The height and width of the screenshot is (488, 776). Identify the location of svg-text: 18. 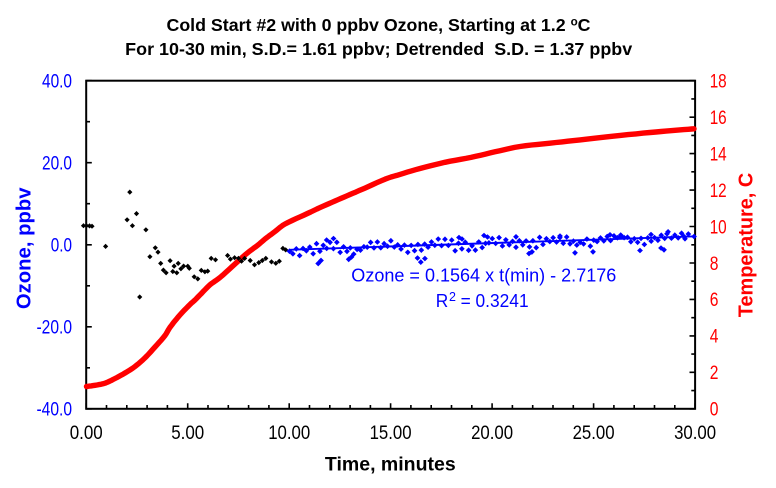
(718, 82).